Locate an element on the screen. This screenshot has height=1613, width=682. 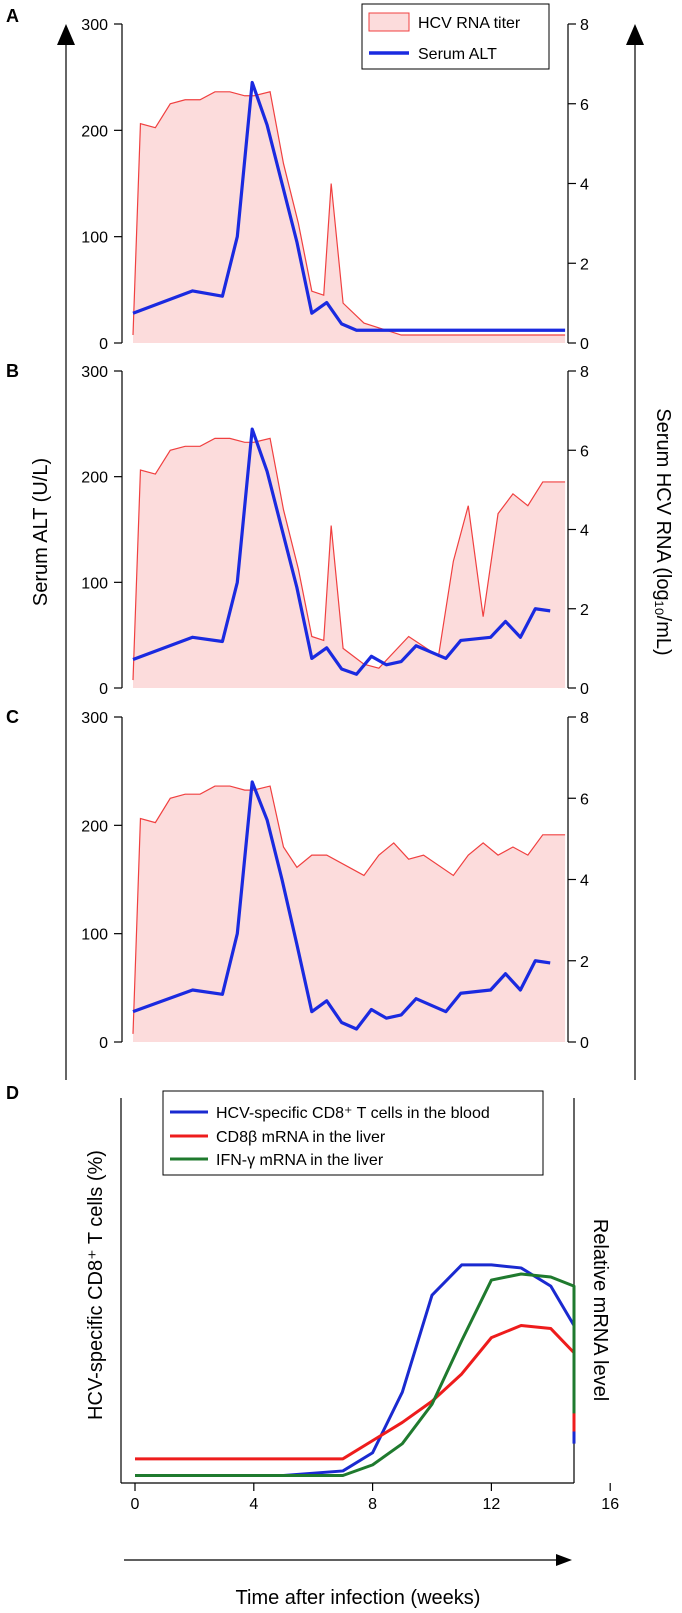
left-tick-label-c: 100 is located at coordinates (94, 935).